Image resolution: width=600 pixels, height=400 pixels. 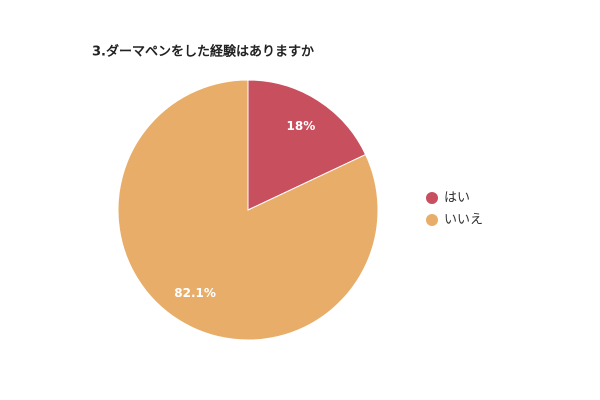 I want to click on pie-slice, so click(x=307, y=145).